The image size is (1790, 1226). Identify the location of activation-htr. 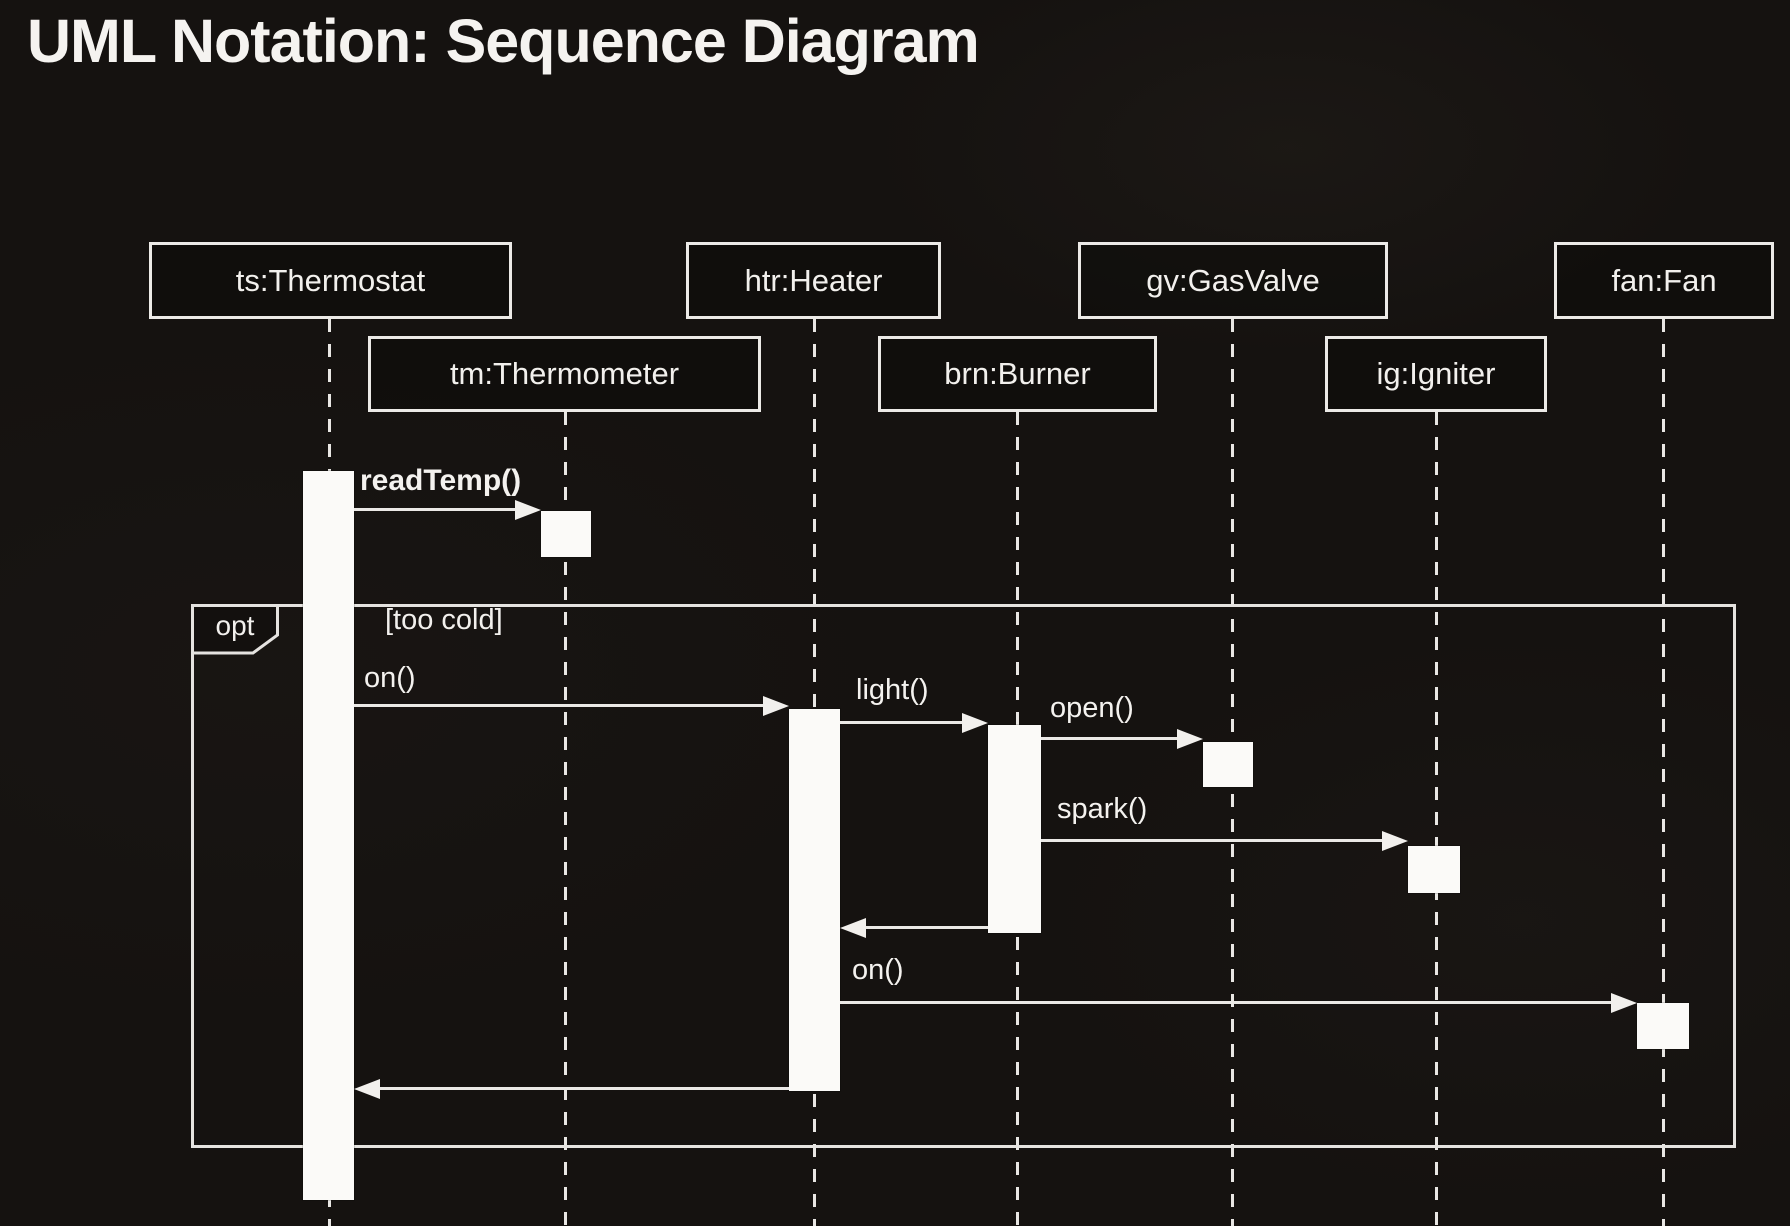
(814, 900).